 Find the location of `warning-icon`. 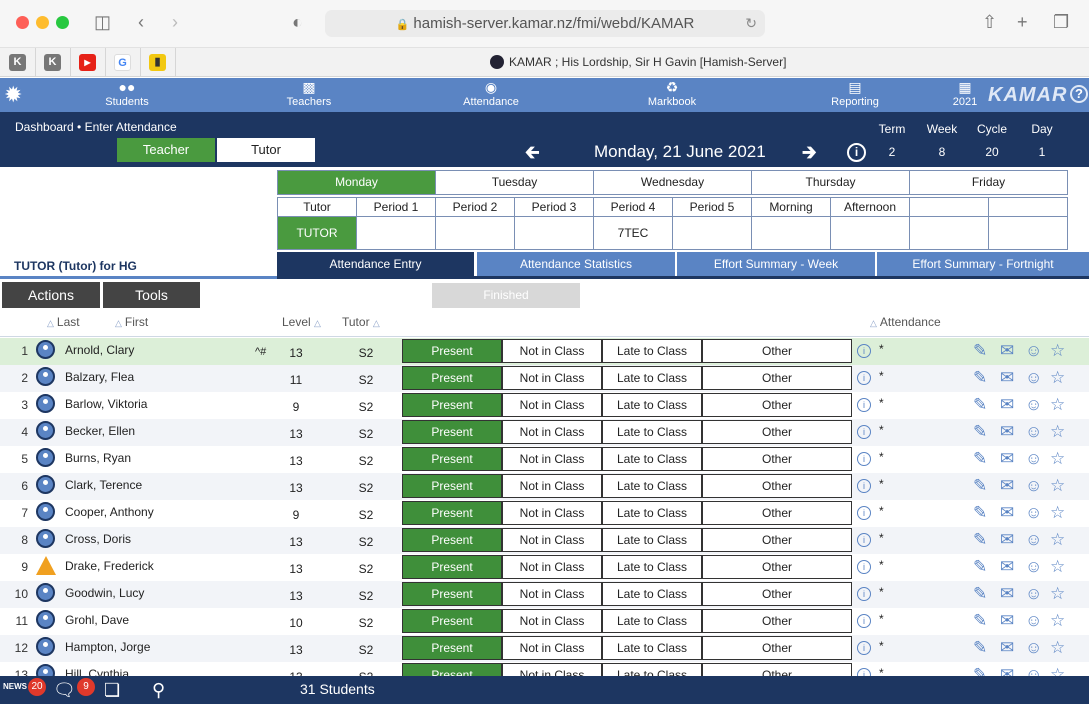

warning-icon is located at coordinates (46, 565).